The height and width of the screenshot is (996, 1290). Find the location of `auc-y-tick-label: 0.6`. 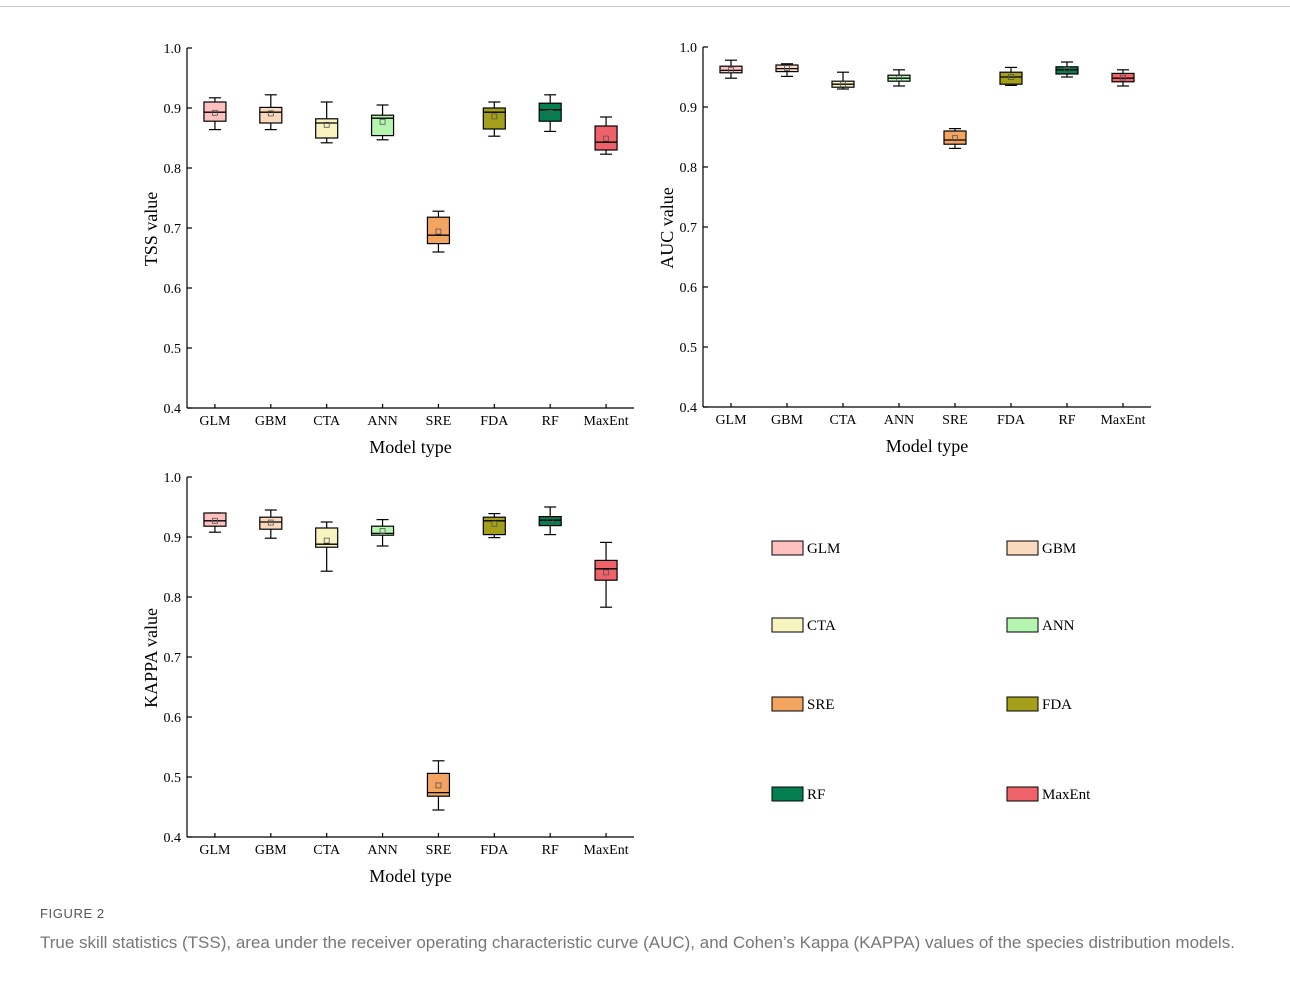

auc-y-tick-label: 0.6 is located at coordinates (689, 288).